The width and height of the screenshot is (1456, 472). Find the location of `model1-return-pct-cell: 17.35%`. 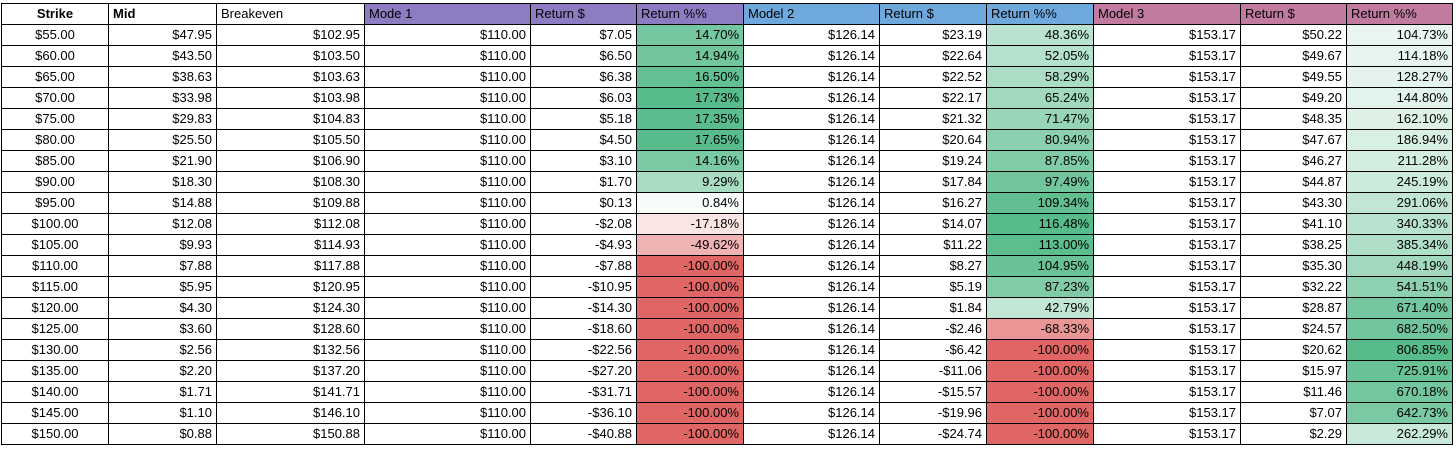

model1-return-pct-cell: 17.35% is located at coordinates (690, 119).